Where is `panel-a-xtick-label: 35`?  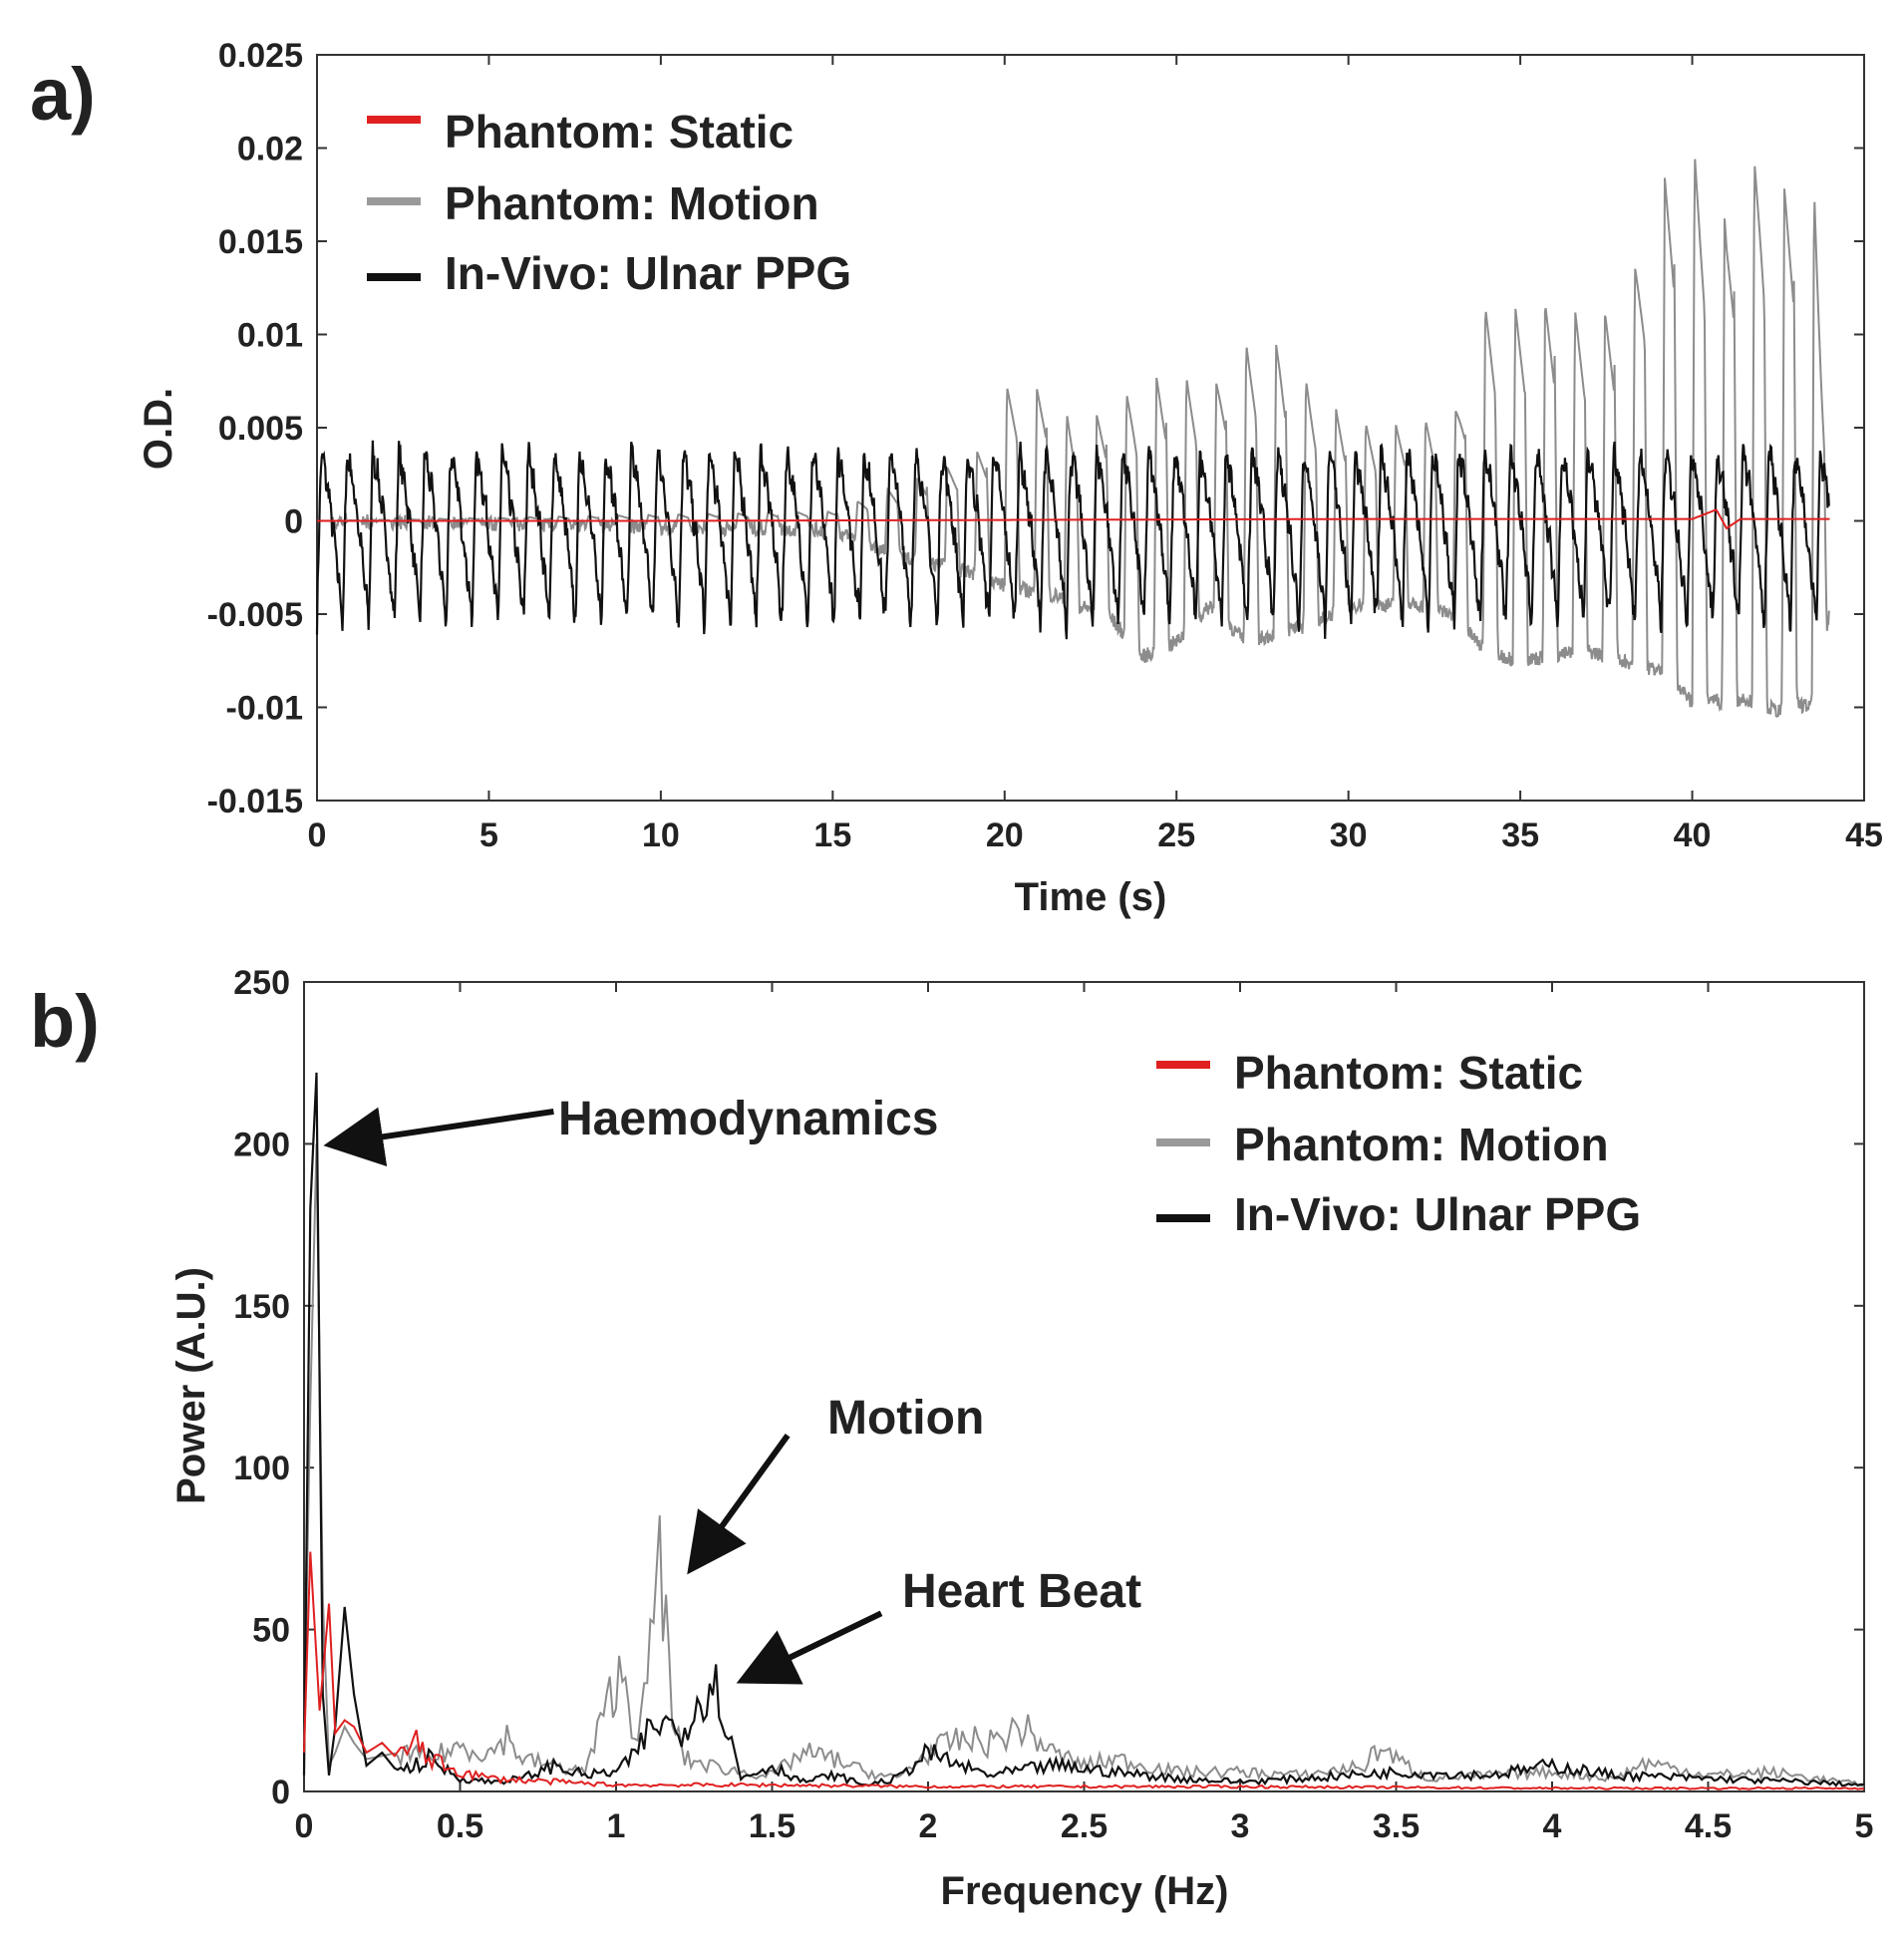 panel-a-xtick-label: 35 is located at coordinates (1520, 835).